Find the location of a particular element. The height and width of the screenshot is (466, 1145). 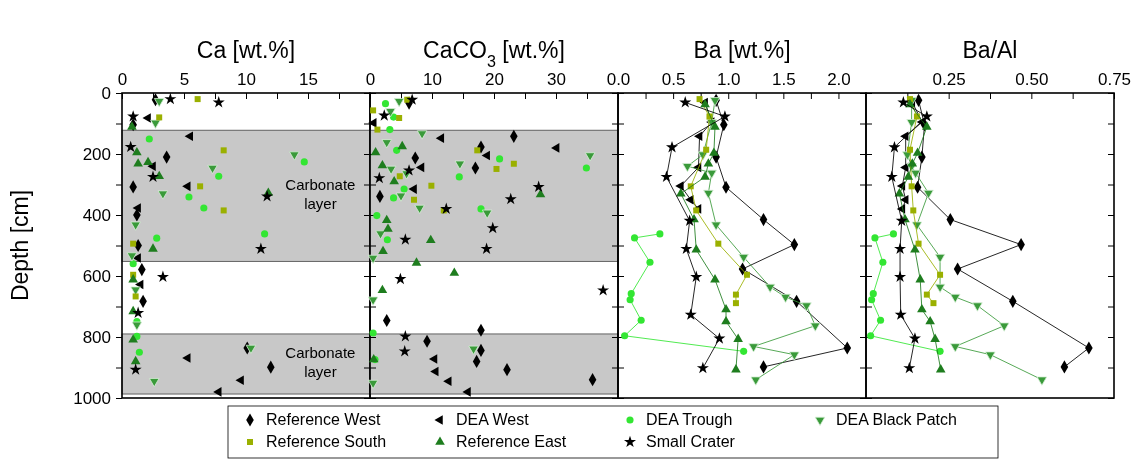

x-tick-label: 2.0 is located at coordinates (839, 79).